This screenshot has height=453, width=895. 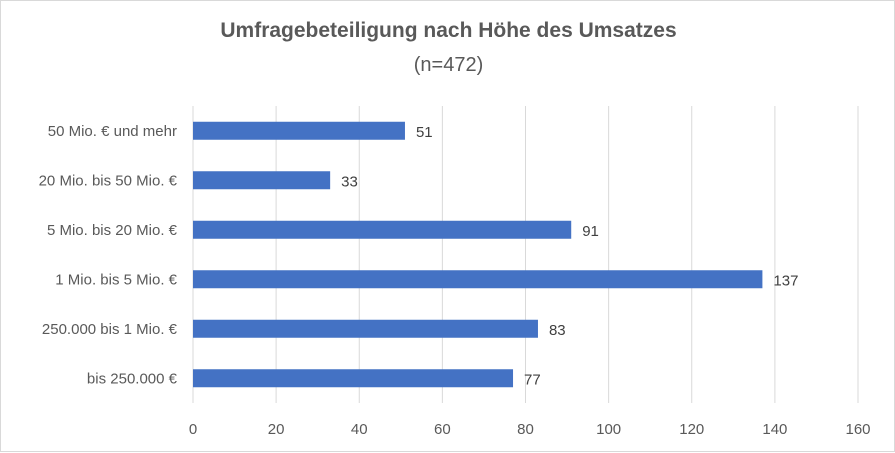 I want to click on chart-subtitle: (n=472), so click(x=448, y=65).